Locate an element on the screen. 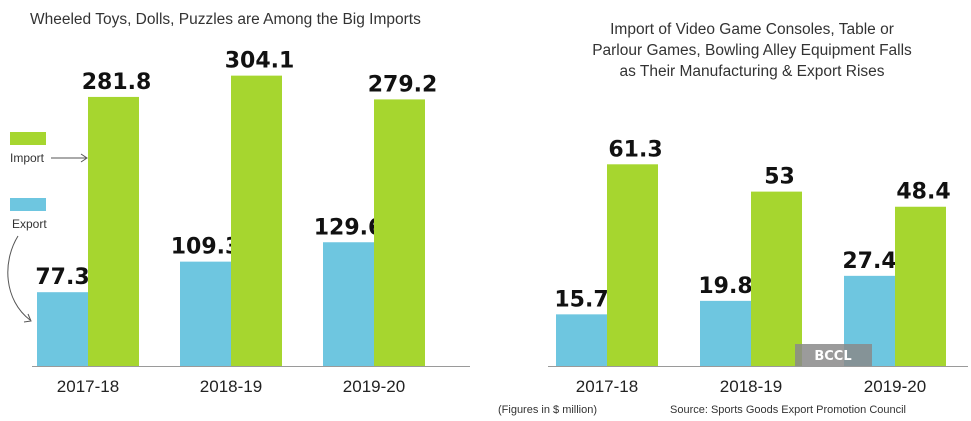 The image size is (971, 421). legend-export-swatch is located at coordinates (28, 204).